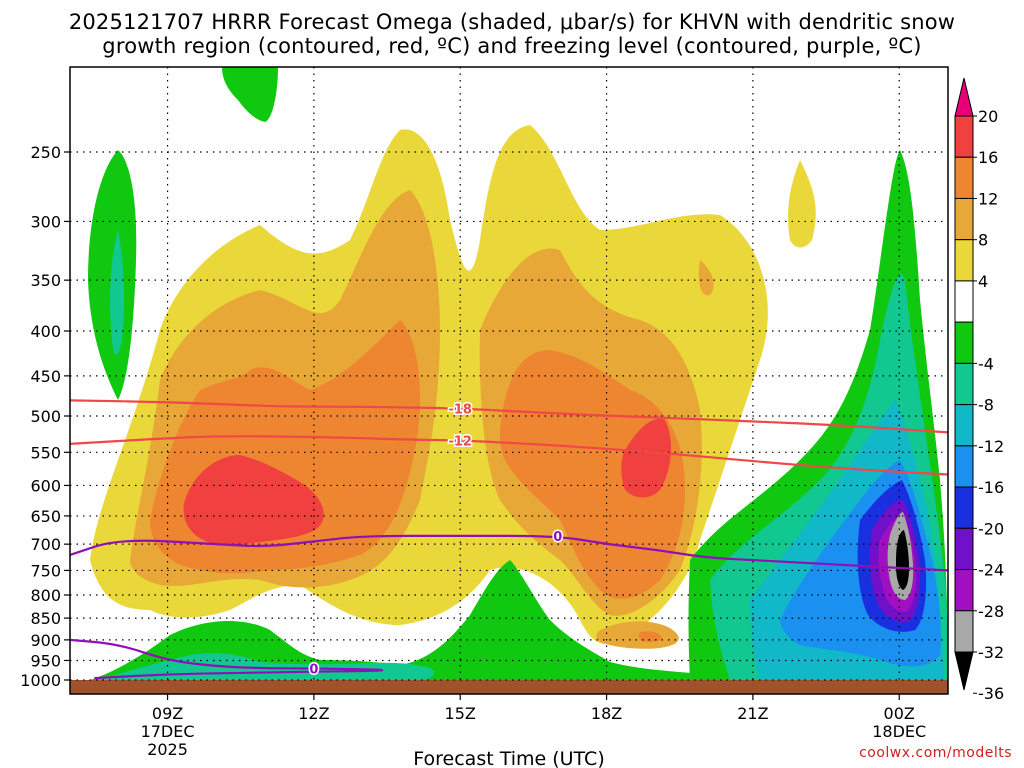  I want to click on colorbar-band--32--28, so click(964, 590).